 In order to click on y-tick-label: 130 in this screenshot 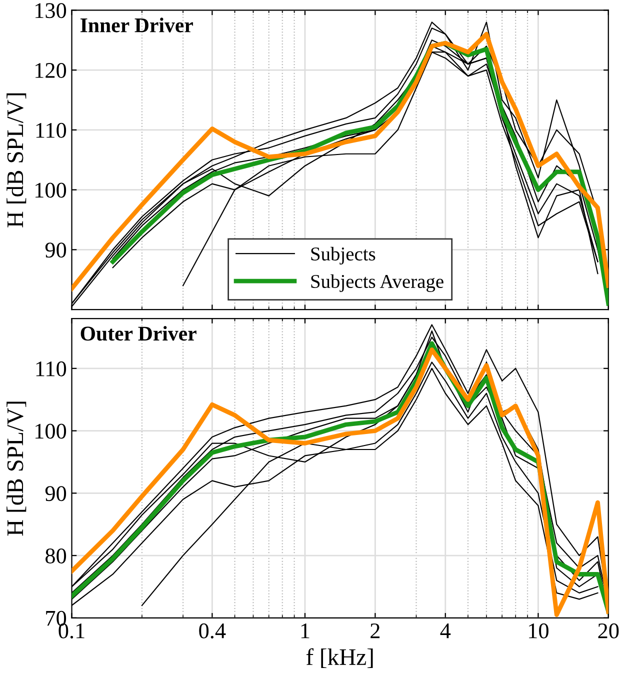, I will do `click(51, 10)`.